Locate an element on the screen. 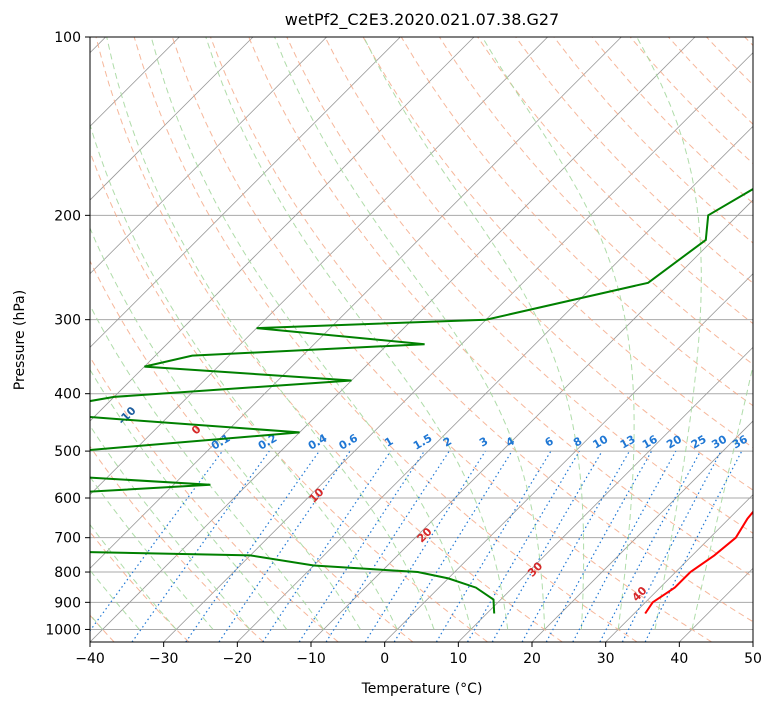 This screenshot has height=708, width=775. x-axis-label: Temperature (°C) is located at coordinates (422, 689).